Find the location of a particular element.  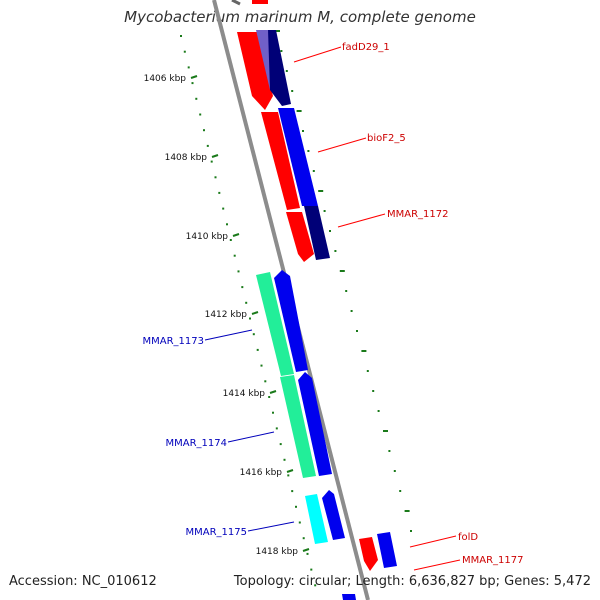

gene-arrow-MMAR_1173-green is located at coordinates (275, 324).